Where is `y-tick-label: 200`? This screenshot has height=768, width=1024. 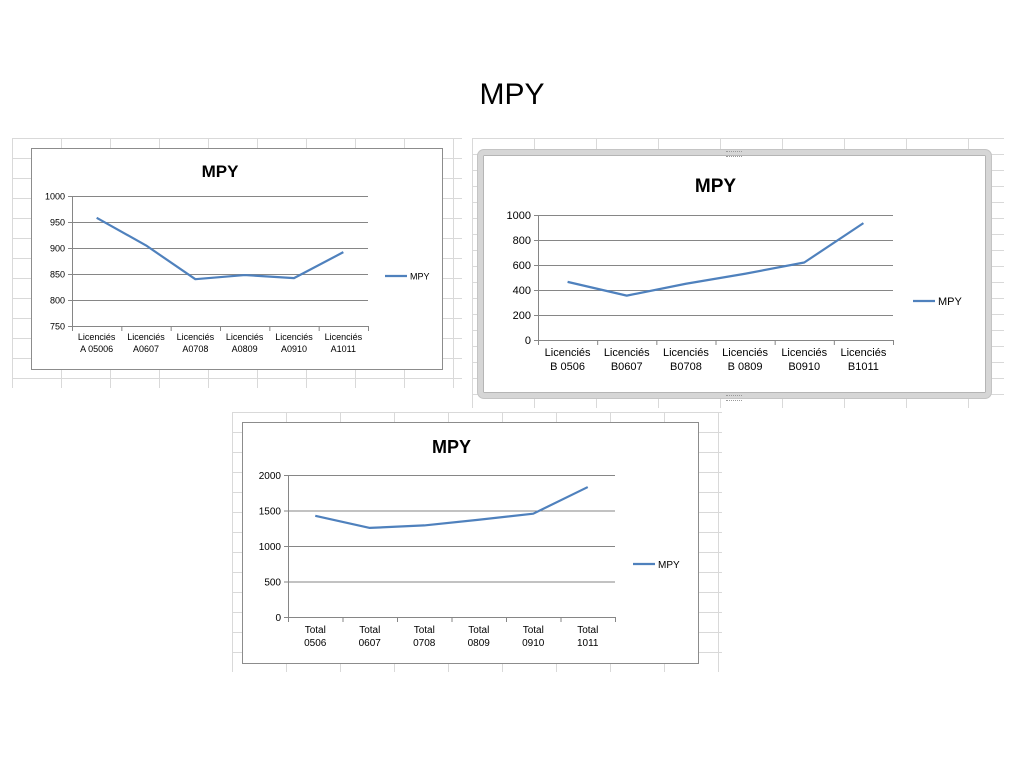 y-tick-label: 200 is located at coordinates (522, 316).